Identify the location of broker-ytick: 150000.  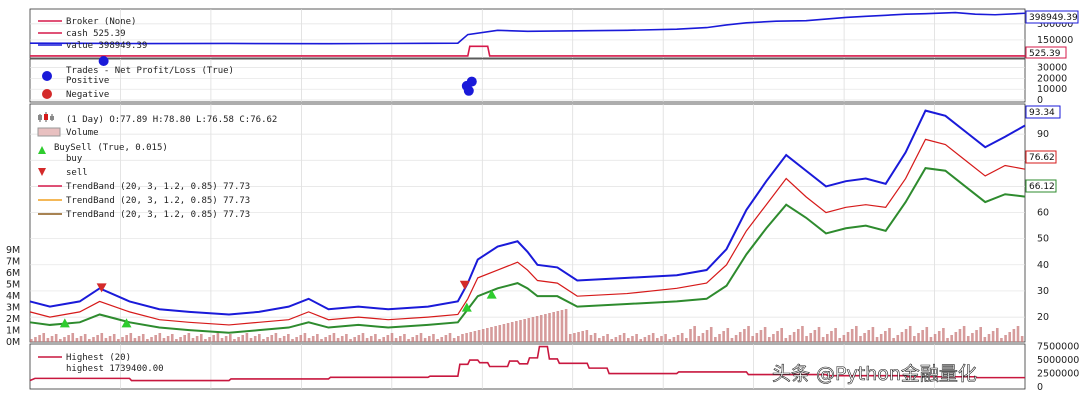
(1055, 40).